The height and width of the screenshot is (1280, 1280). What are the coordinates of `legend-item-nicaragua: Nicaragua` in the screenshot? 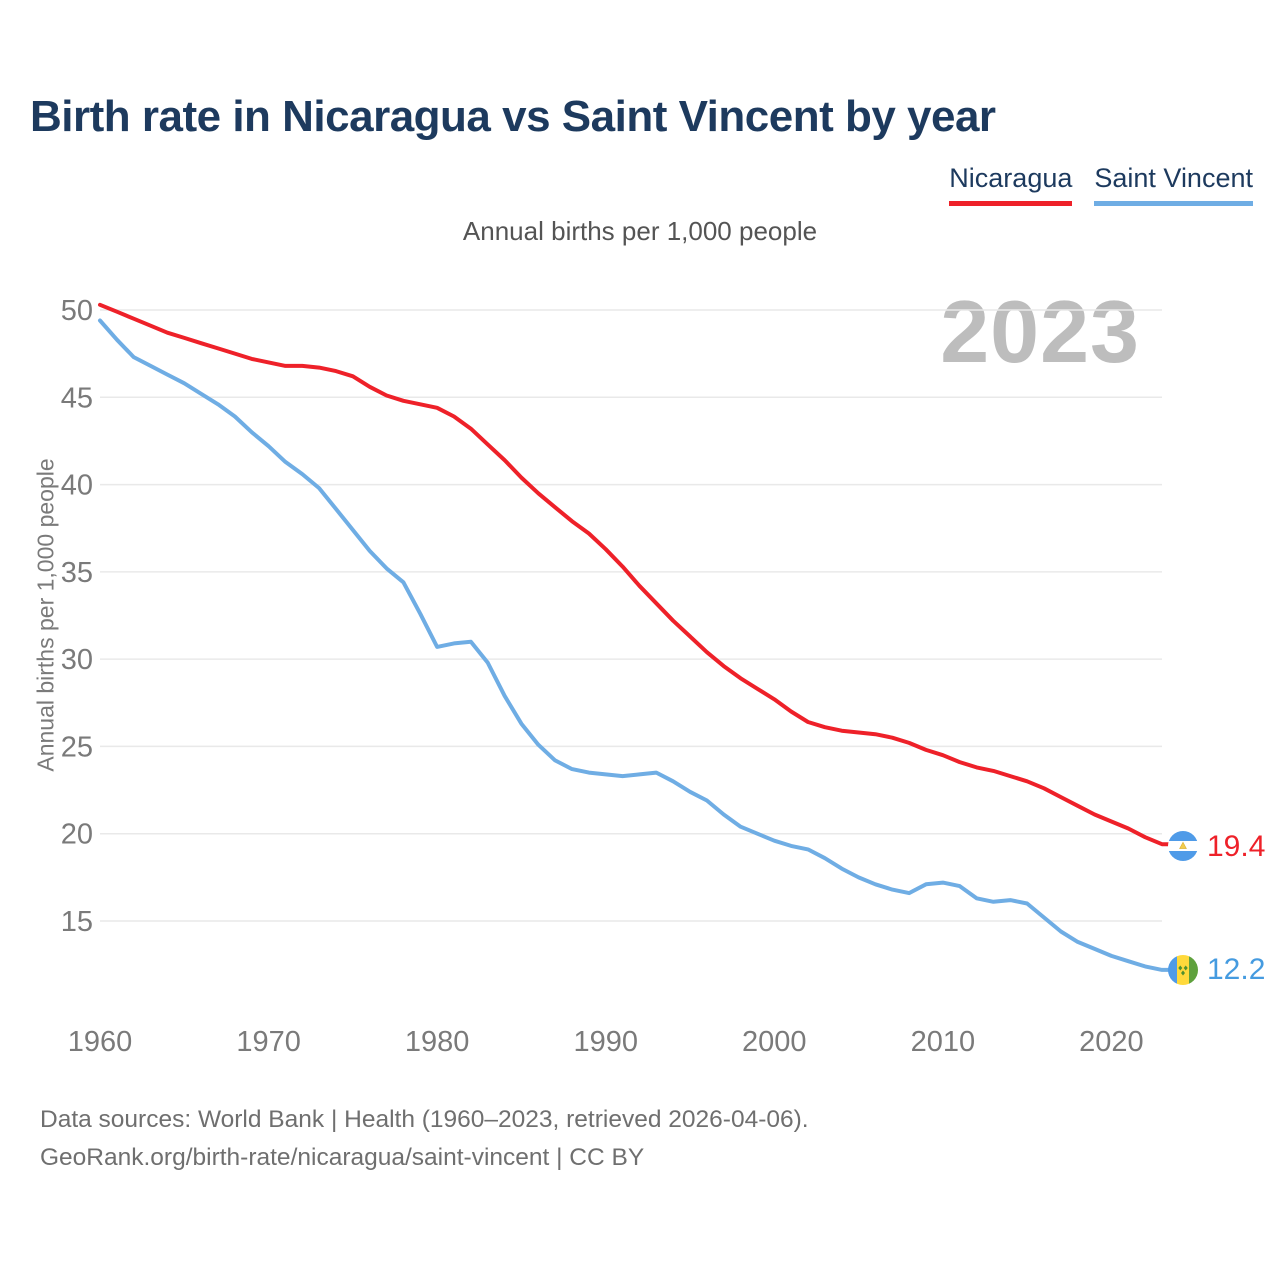 It's located at (1011, 184).